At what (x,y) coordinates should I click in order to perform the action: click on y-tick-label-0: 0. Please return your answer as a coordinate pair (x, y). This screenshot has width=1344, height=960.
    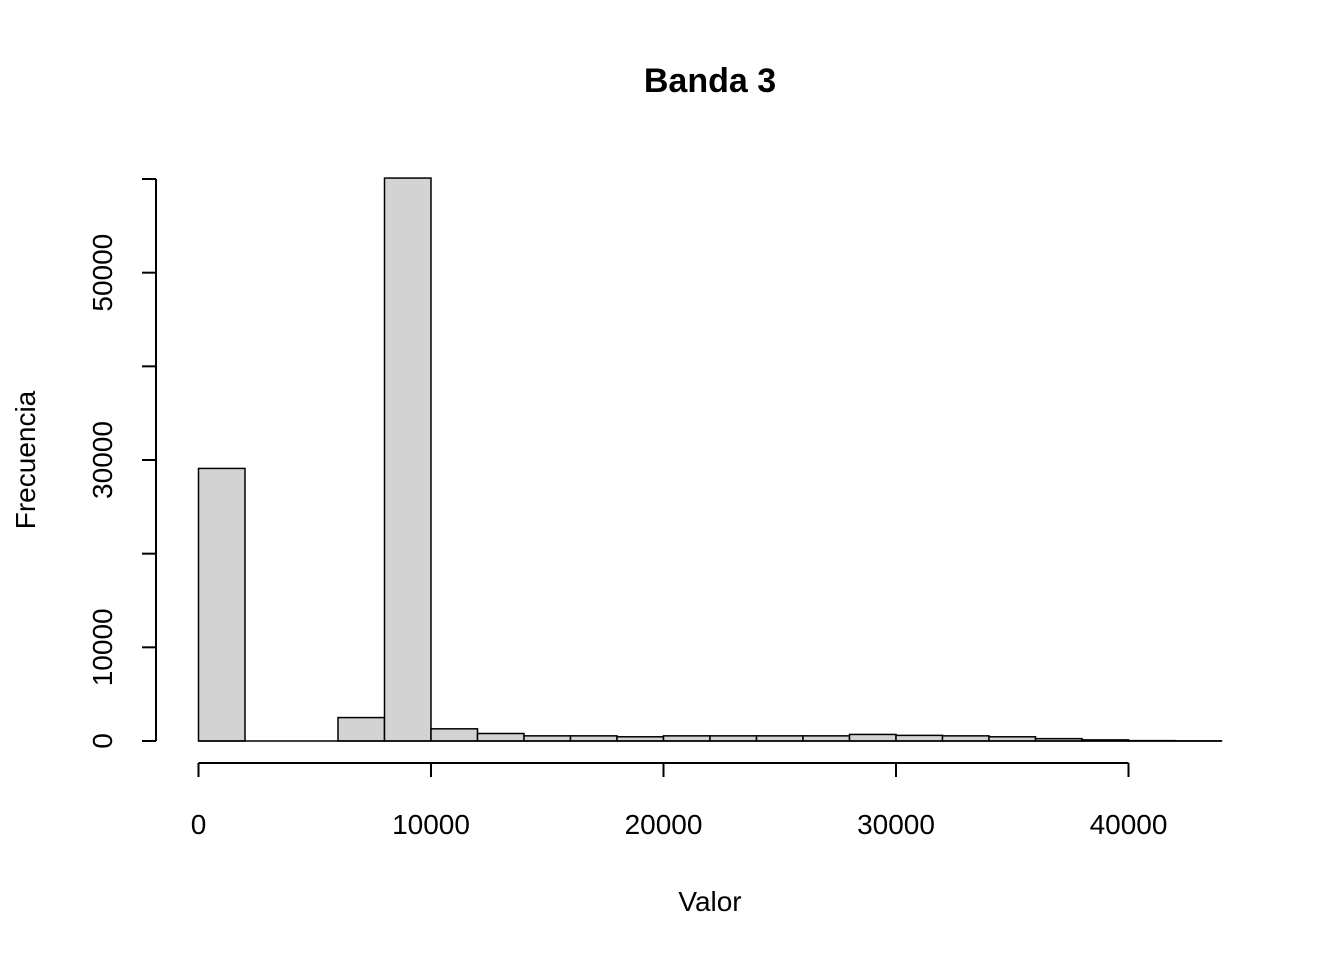
    Looking at the image, I should click on (102, 741).